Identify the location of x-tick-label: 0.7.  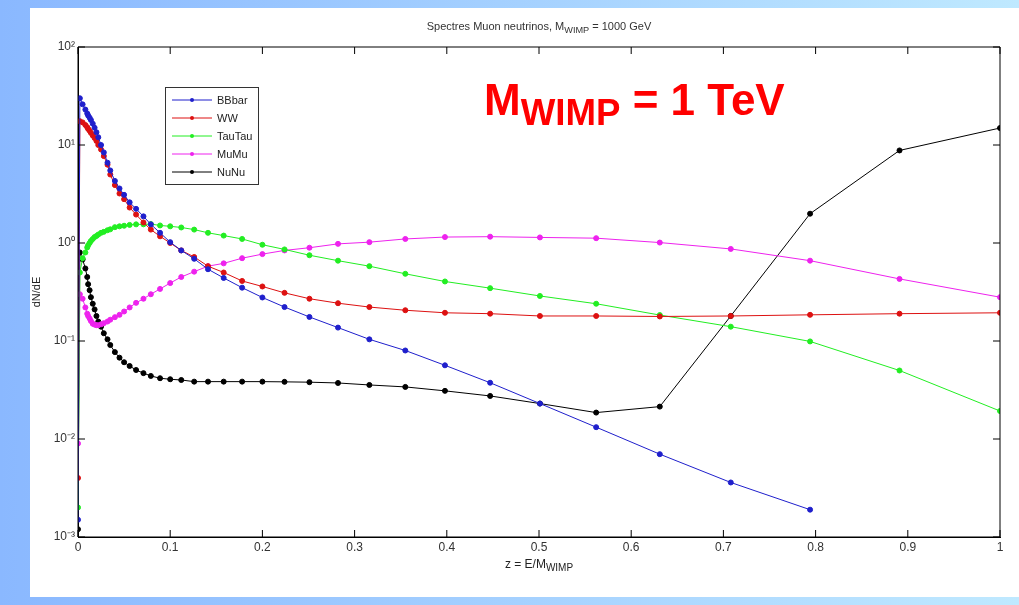
(724, 546).